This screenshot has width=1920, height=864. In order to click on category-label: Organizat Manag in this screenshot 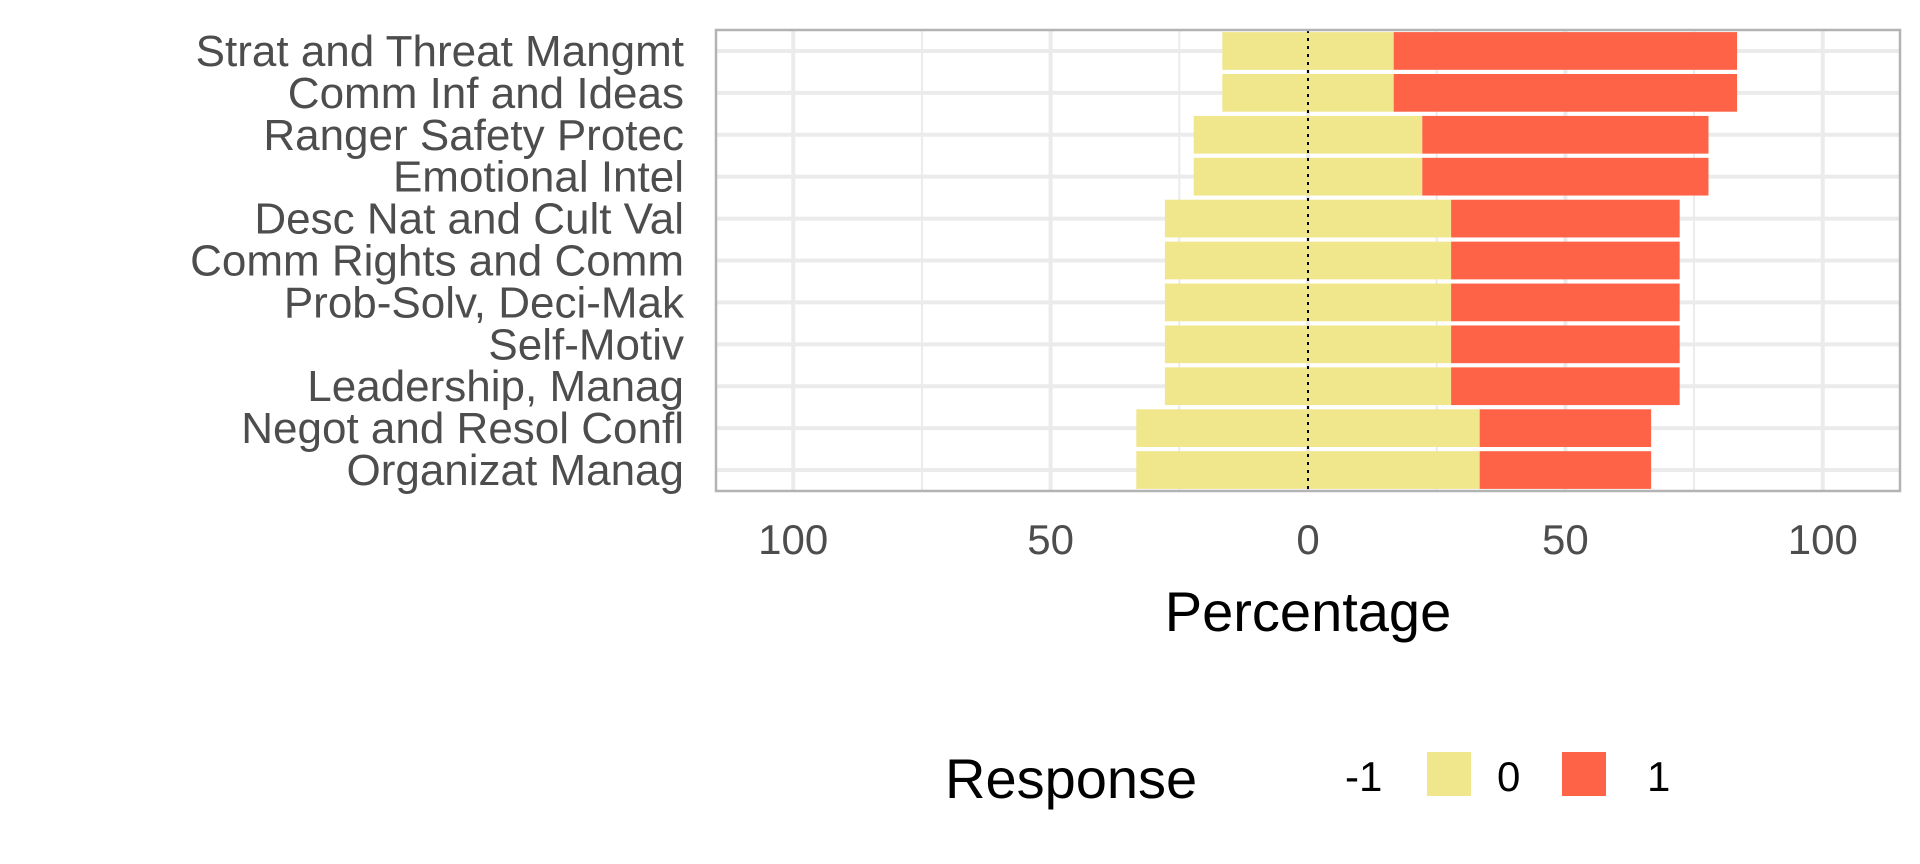, I will do `click(515, 470)`.